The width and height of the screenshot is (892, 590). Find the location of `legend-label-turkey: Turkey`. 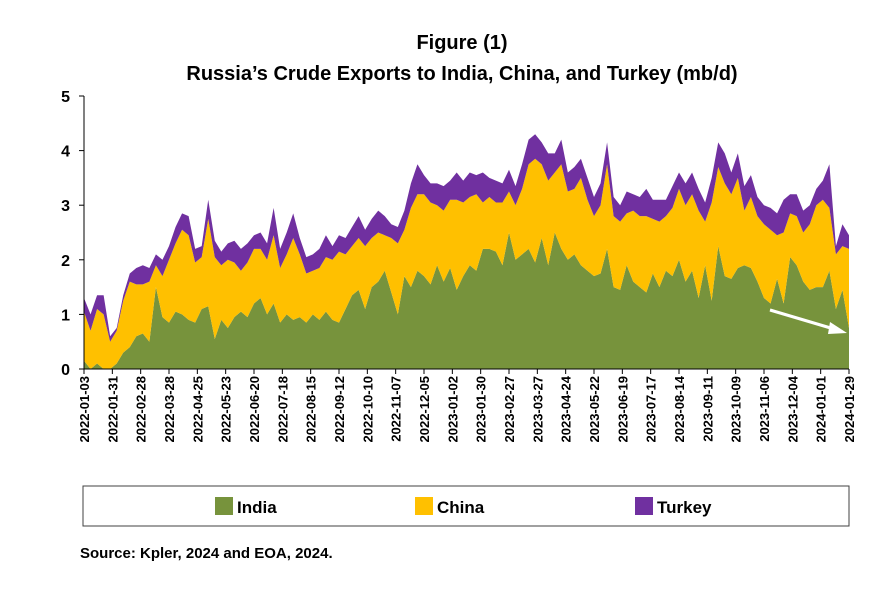

legend-label-turkey: Turkey is located at coordinates (684, 507).